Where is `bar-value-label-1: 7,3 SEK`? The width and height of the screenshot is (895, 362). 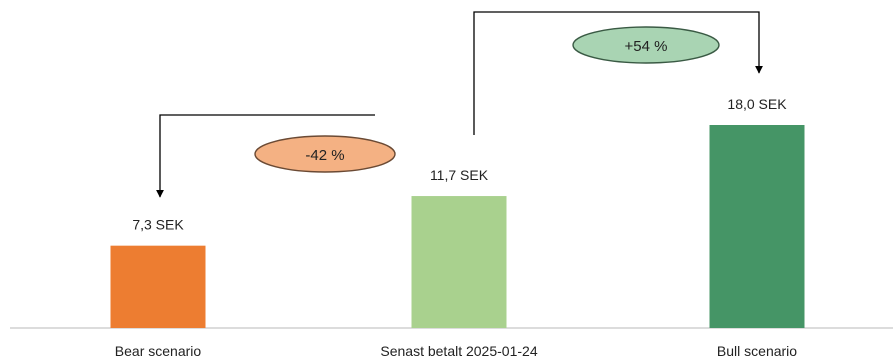
bar-value-label-1: 7,3 SEK is located at coordinates (158, 225).